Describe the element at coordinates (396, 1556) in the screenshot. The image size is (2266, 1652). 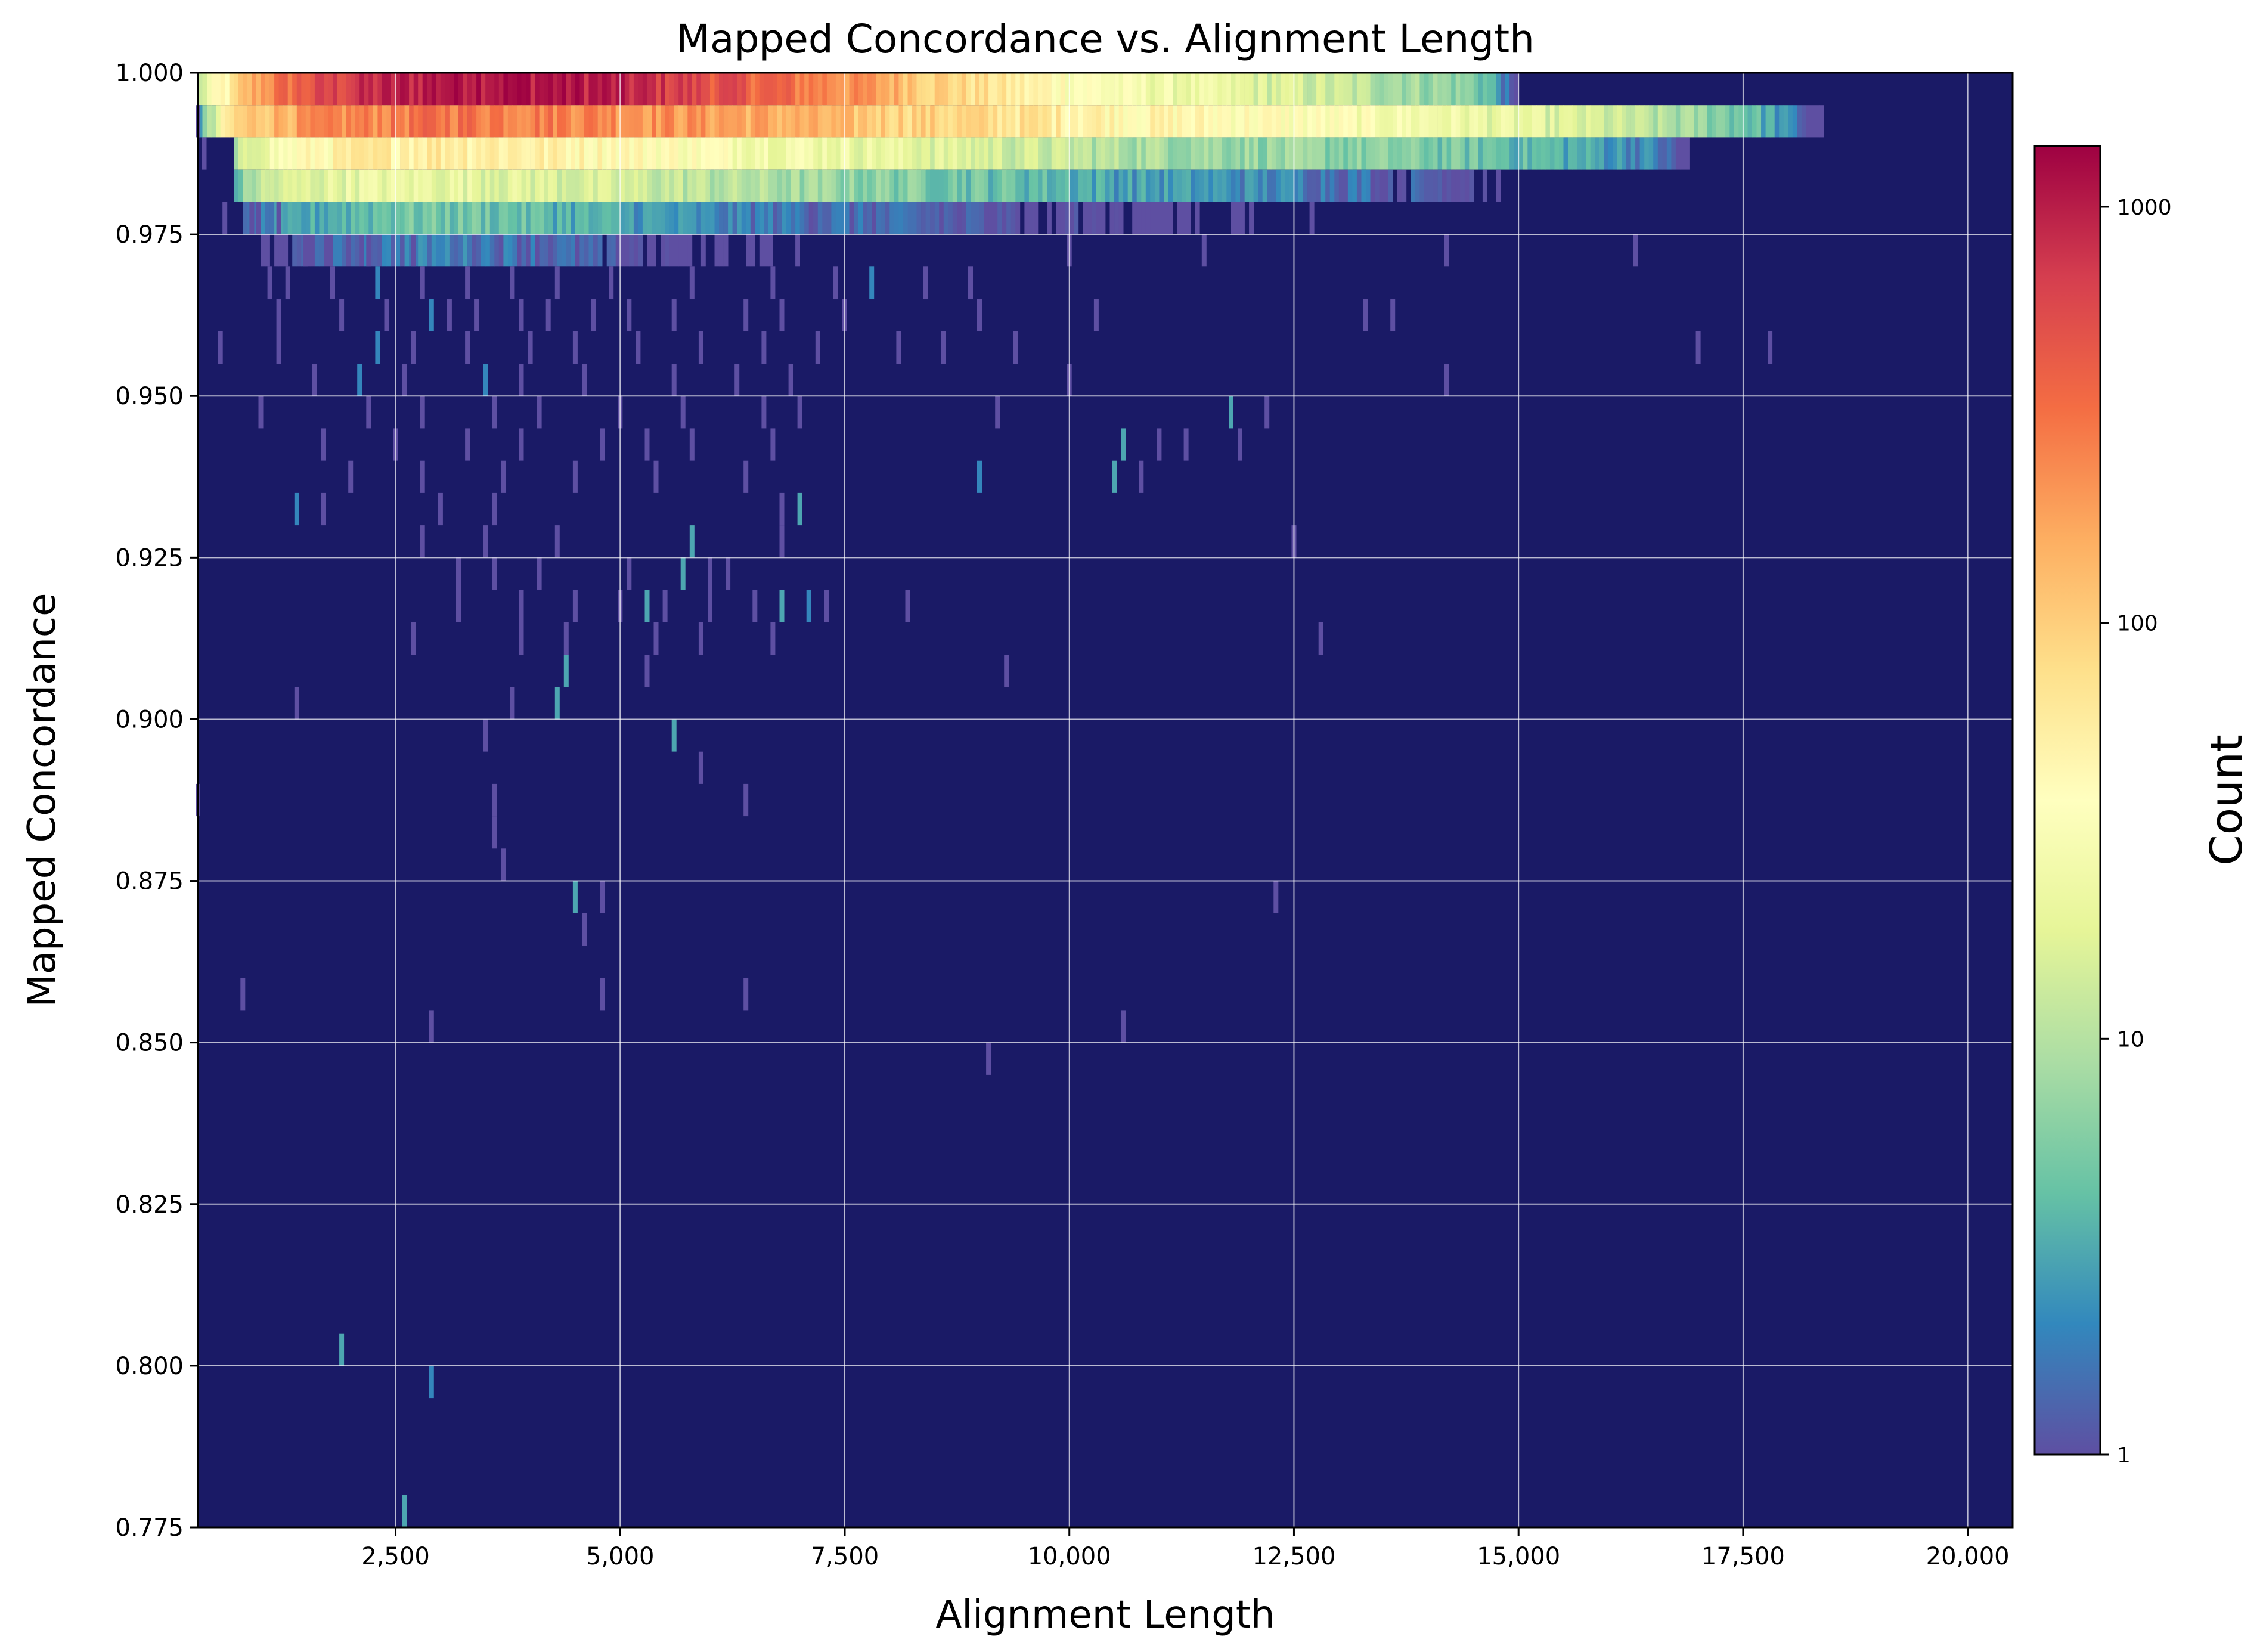
I see `x-tick-label: 2,500` at that location.